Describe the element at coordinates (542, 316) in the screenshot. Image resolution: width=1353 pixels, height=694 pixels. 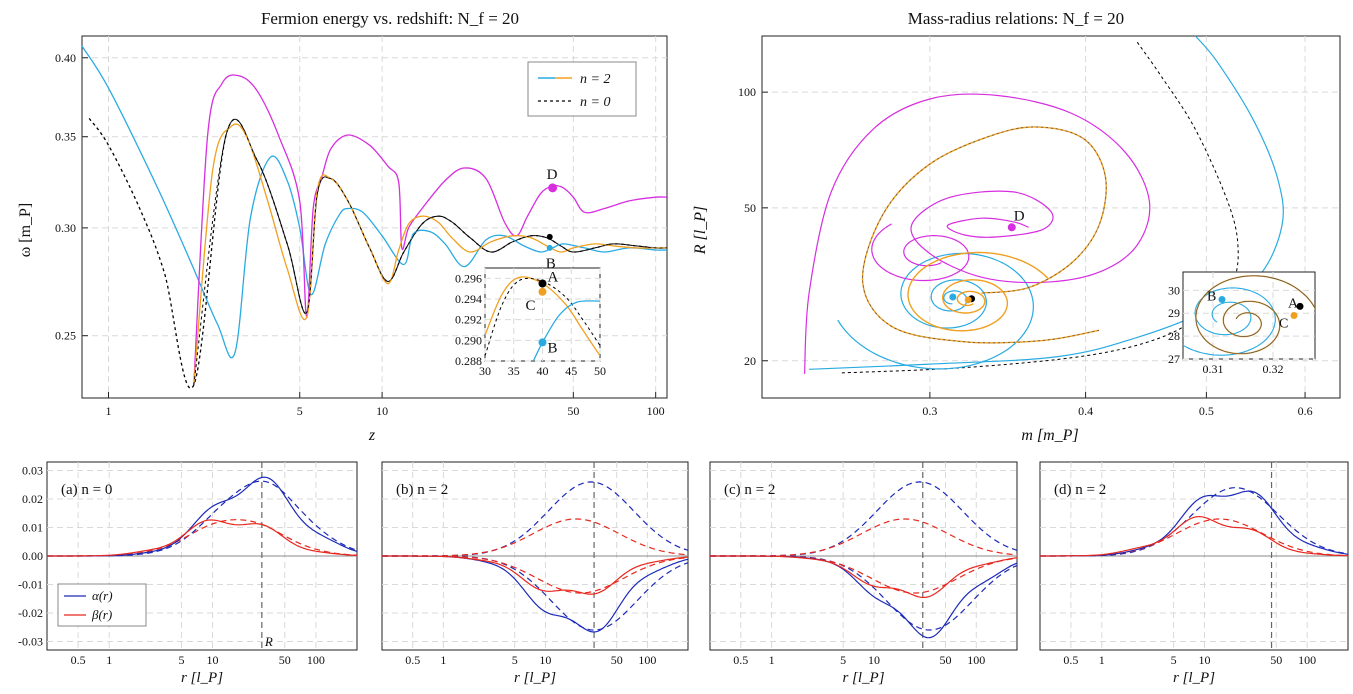
I see `energy-inset-dashed-curve` at that location.